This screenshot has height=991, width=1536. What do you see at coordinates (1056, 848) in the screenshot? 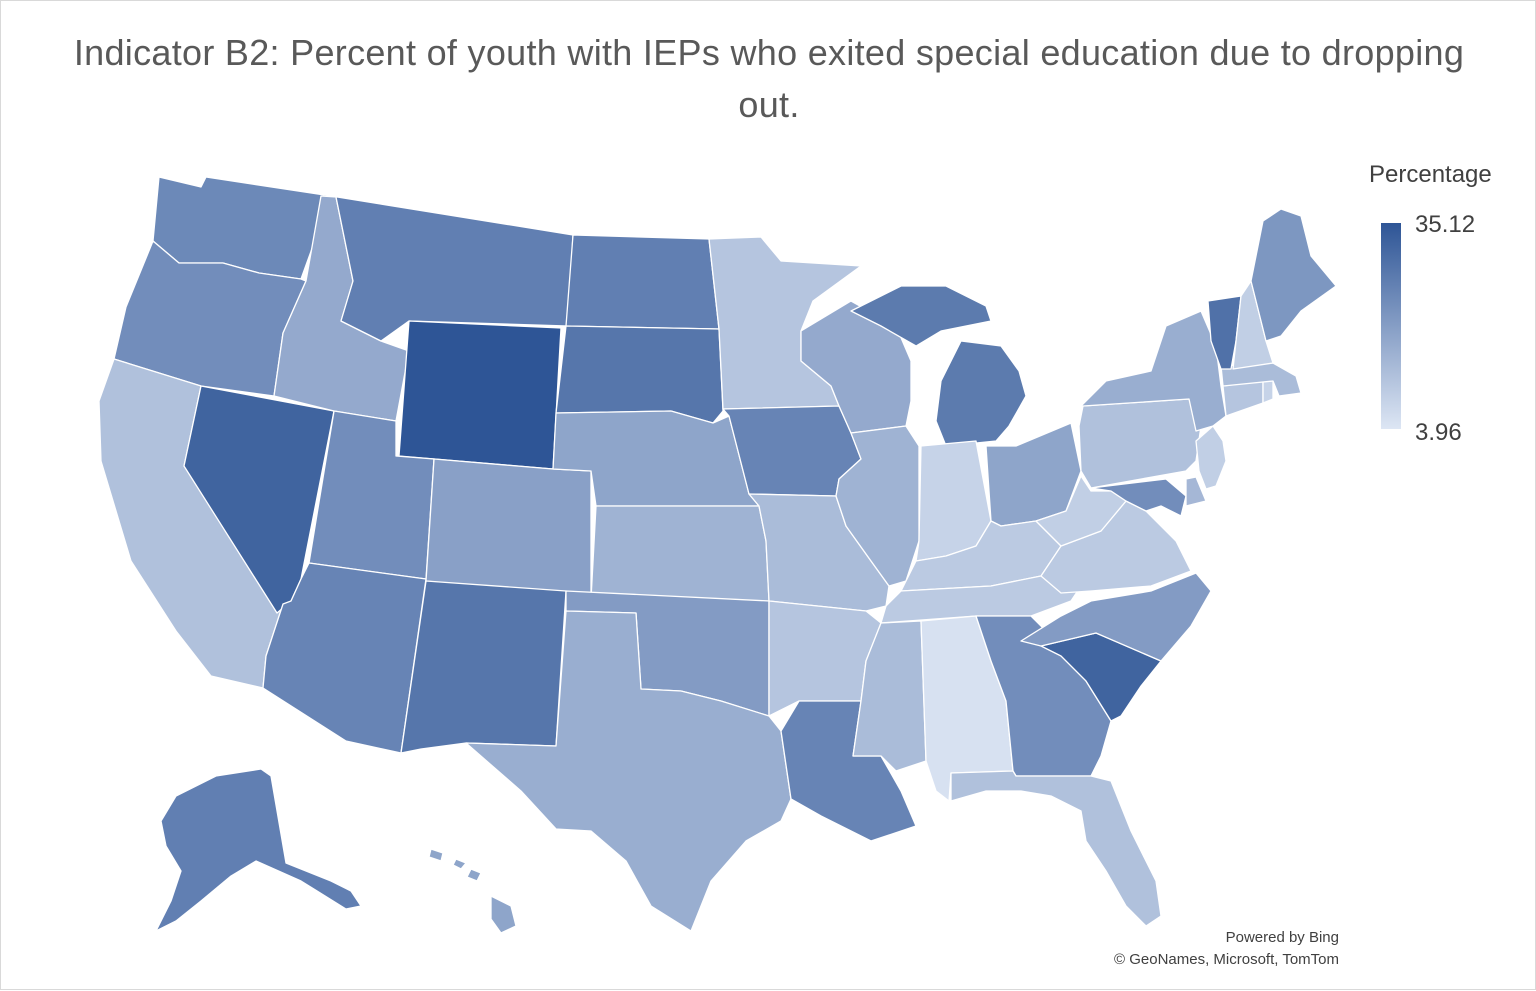
I see `state-fl: Florida: 12` at bounding box center [1056, 848].